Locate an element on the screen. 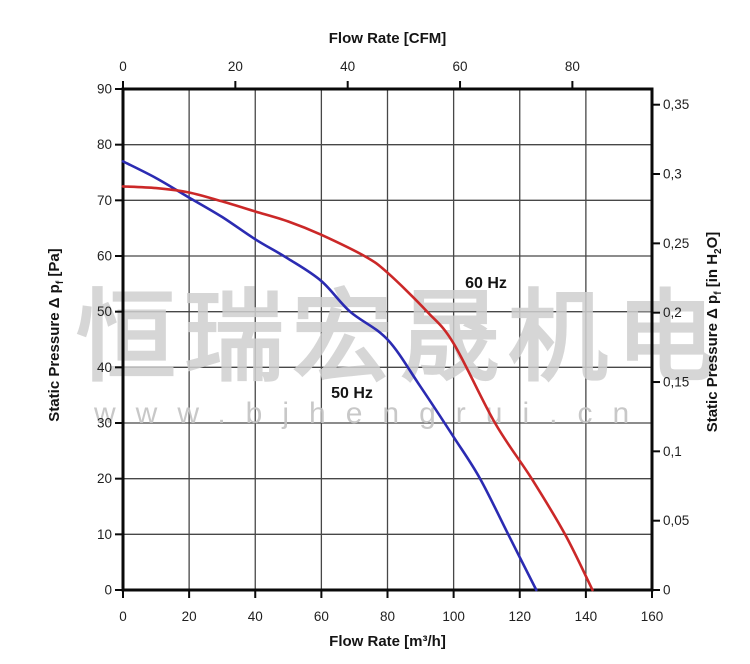 The image size is (750, 664). top-tick-label: 20 is located at coordinates (235, 66).